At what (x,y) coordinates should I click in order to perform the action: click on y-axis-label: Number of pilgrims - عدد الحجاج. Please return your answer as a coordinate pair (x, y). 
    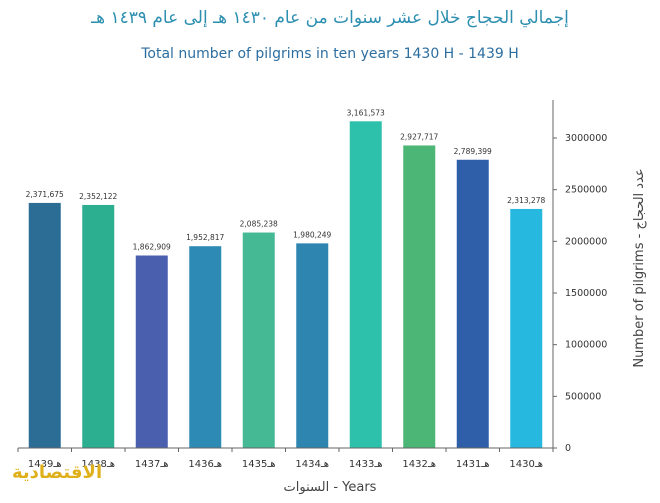
    Looking at the image, I should click on (639, 267).